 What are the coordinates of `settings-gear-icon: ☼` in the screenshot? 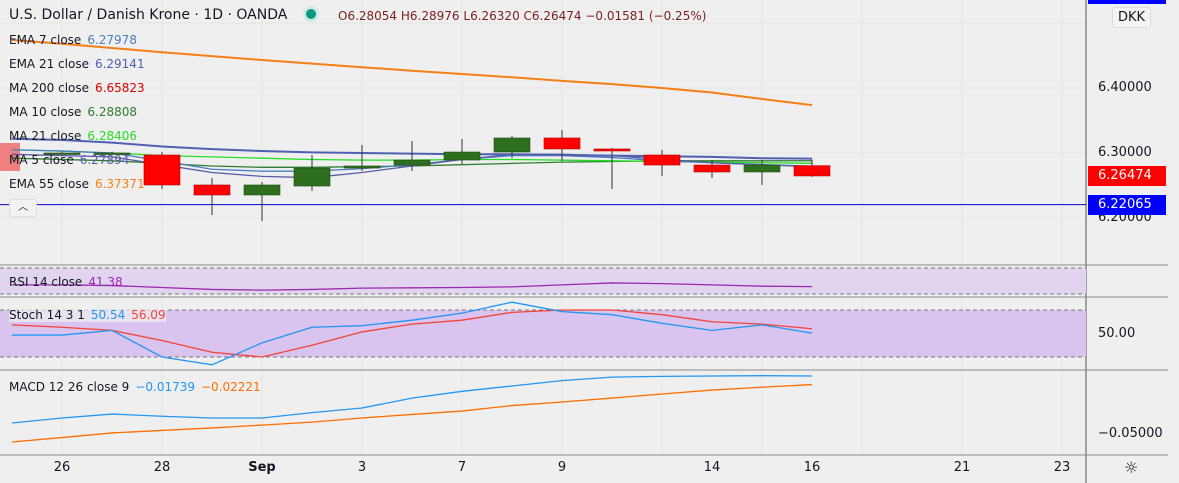 It's located at (1131, 467).